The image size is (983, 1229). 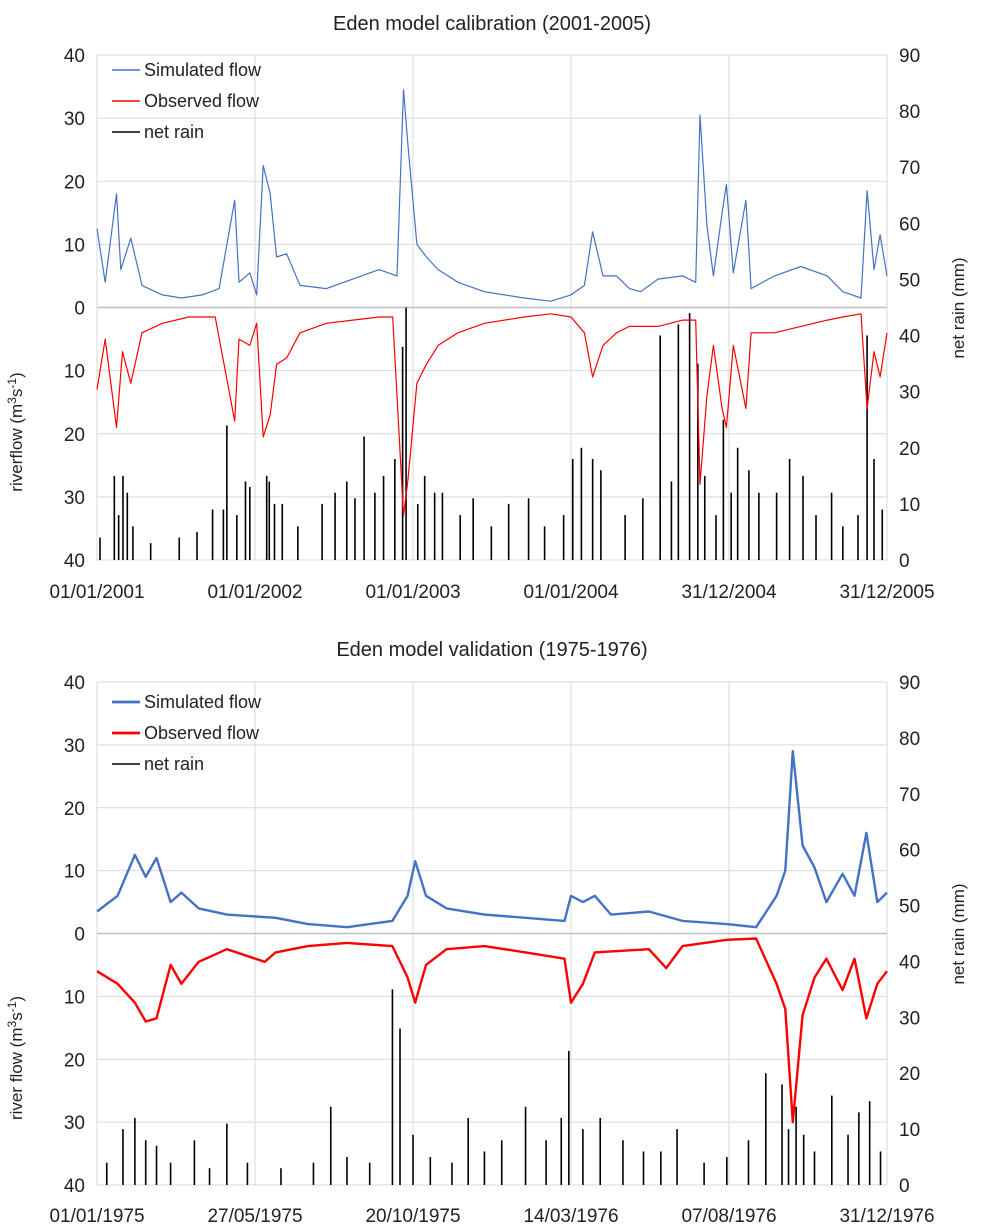 What do you see at coordinates (254, 1216) in the screenshot?
I see `x-tick: 27/05/1975` at bounding box center [254, 1216].